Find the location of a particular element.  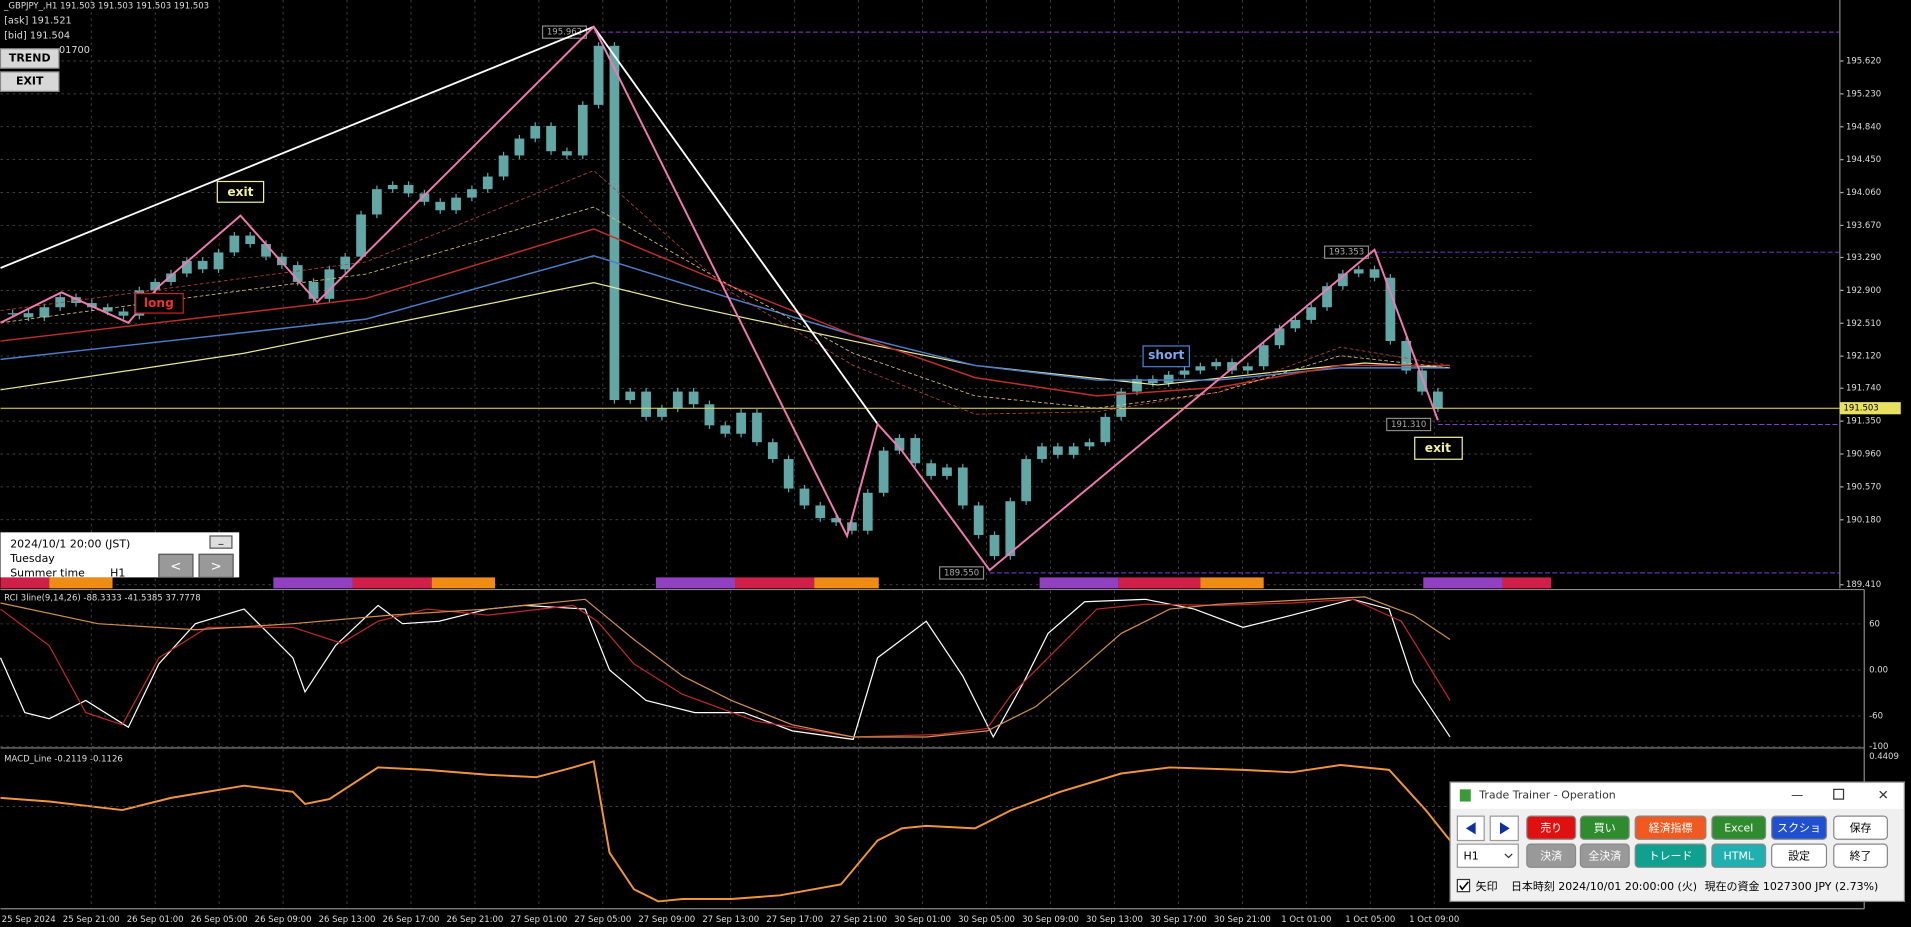

macd-line is located at coordinates (725, 831).